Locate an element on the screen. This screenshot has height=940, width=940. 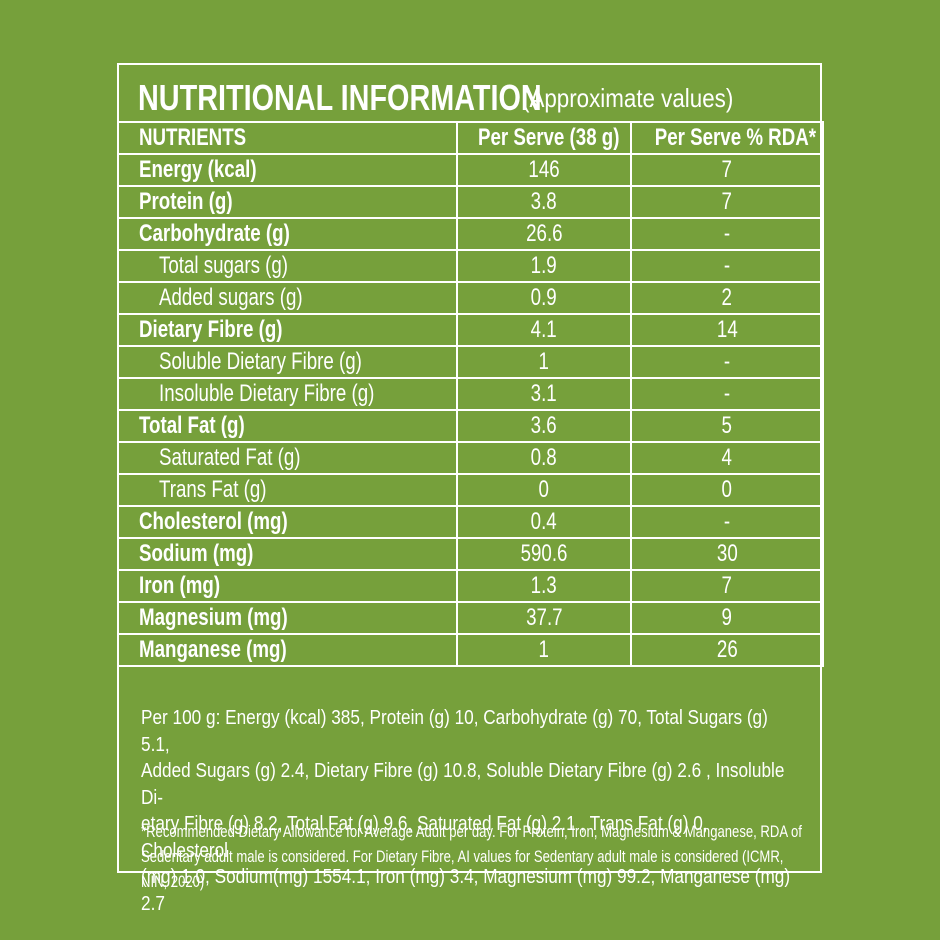
rda-value: 4 is located at coordinates (727, 458).